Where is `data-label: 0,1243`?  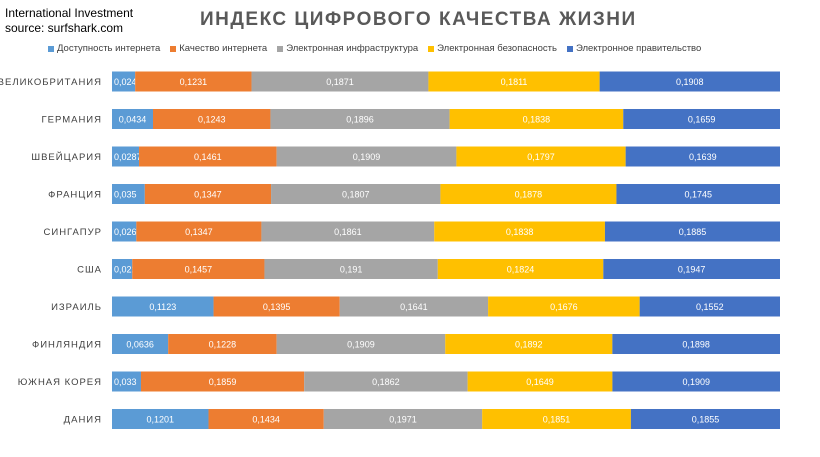
data-label: 0,1243 is located at coordinates (212, 120).